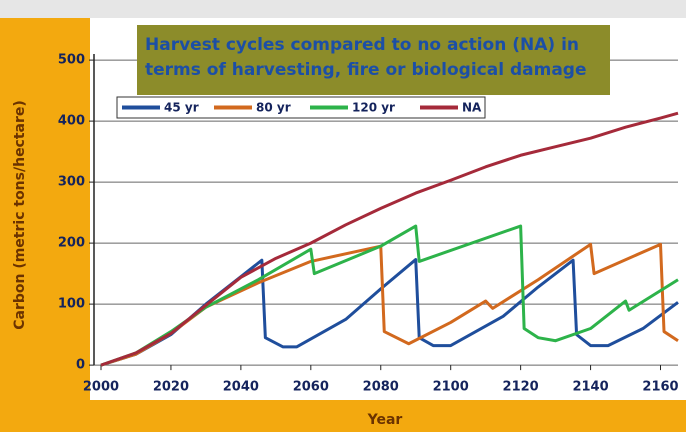 This screenshot has width=686, height=432. Describe the element at coordinates (181, 108) in the screenshot. I see `legend-label: 45 yr` at that location.